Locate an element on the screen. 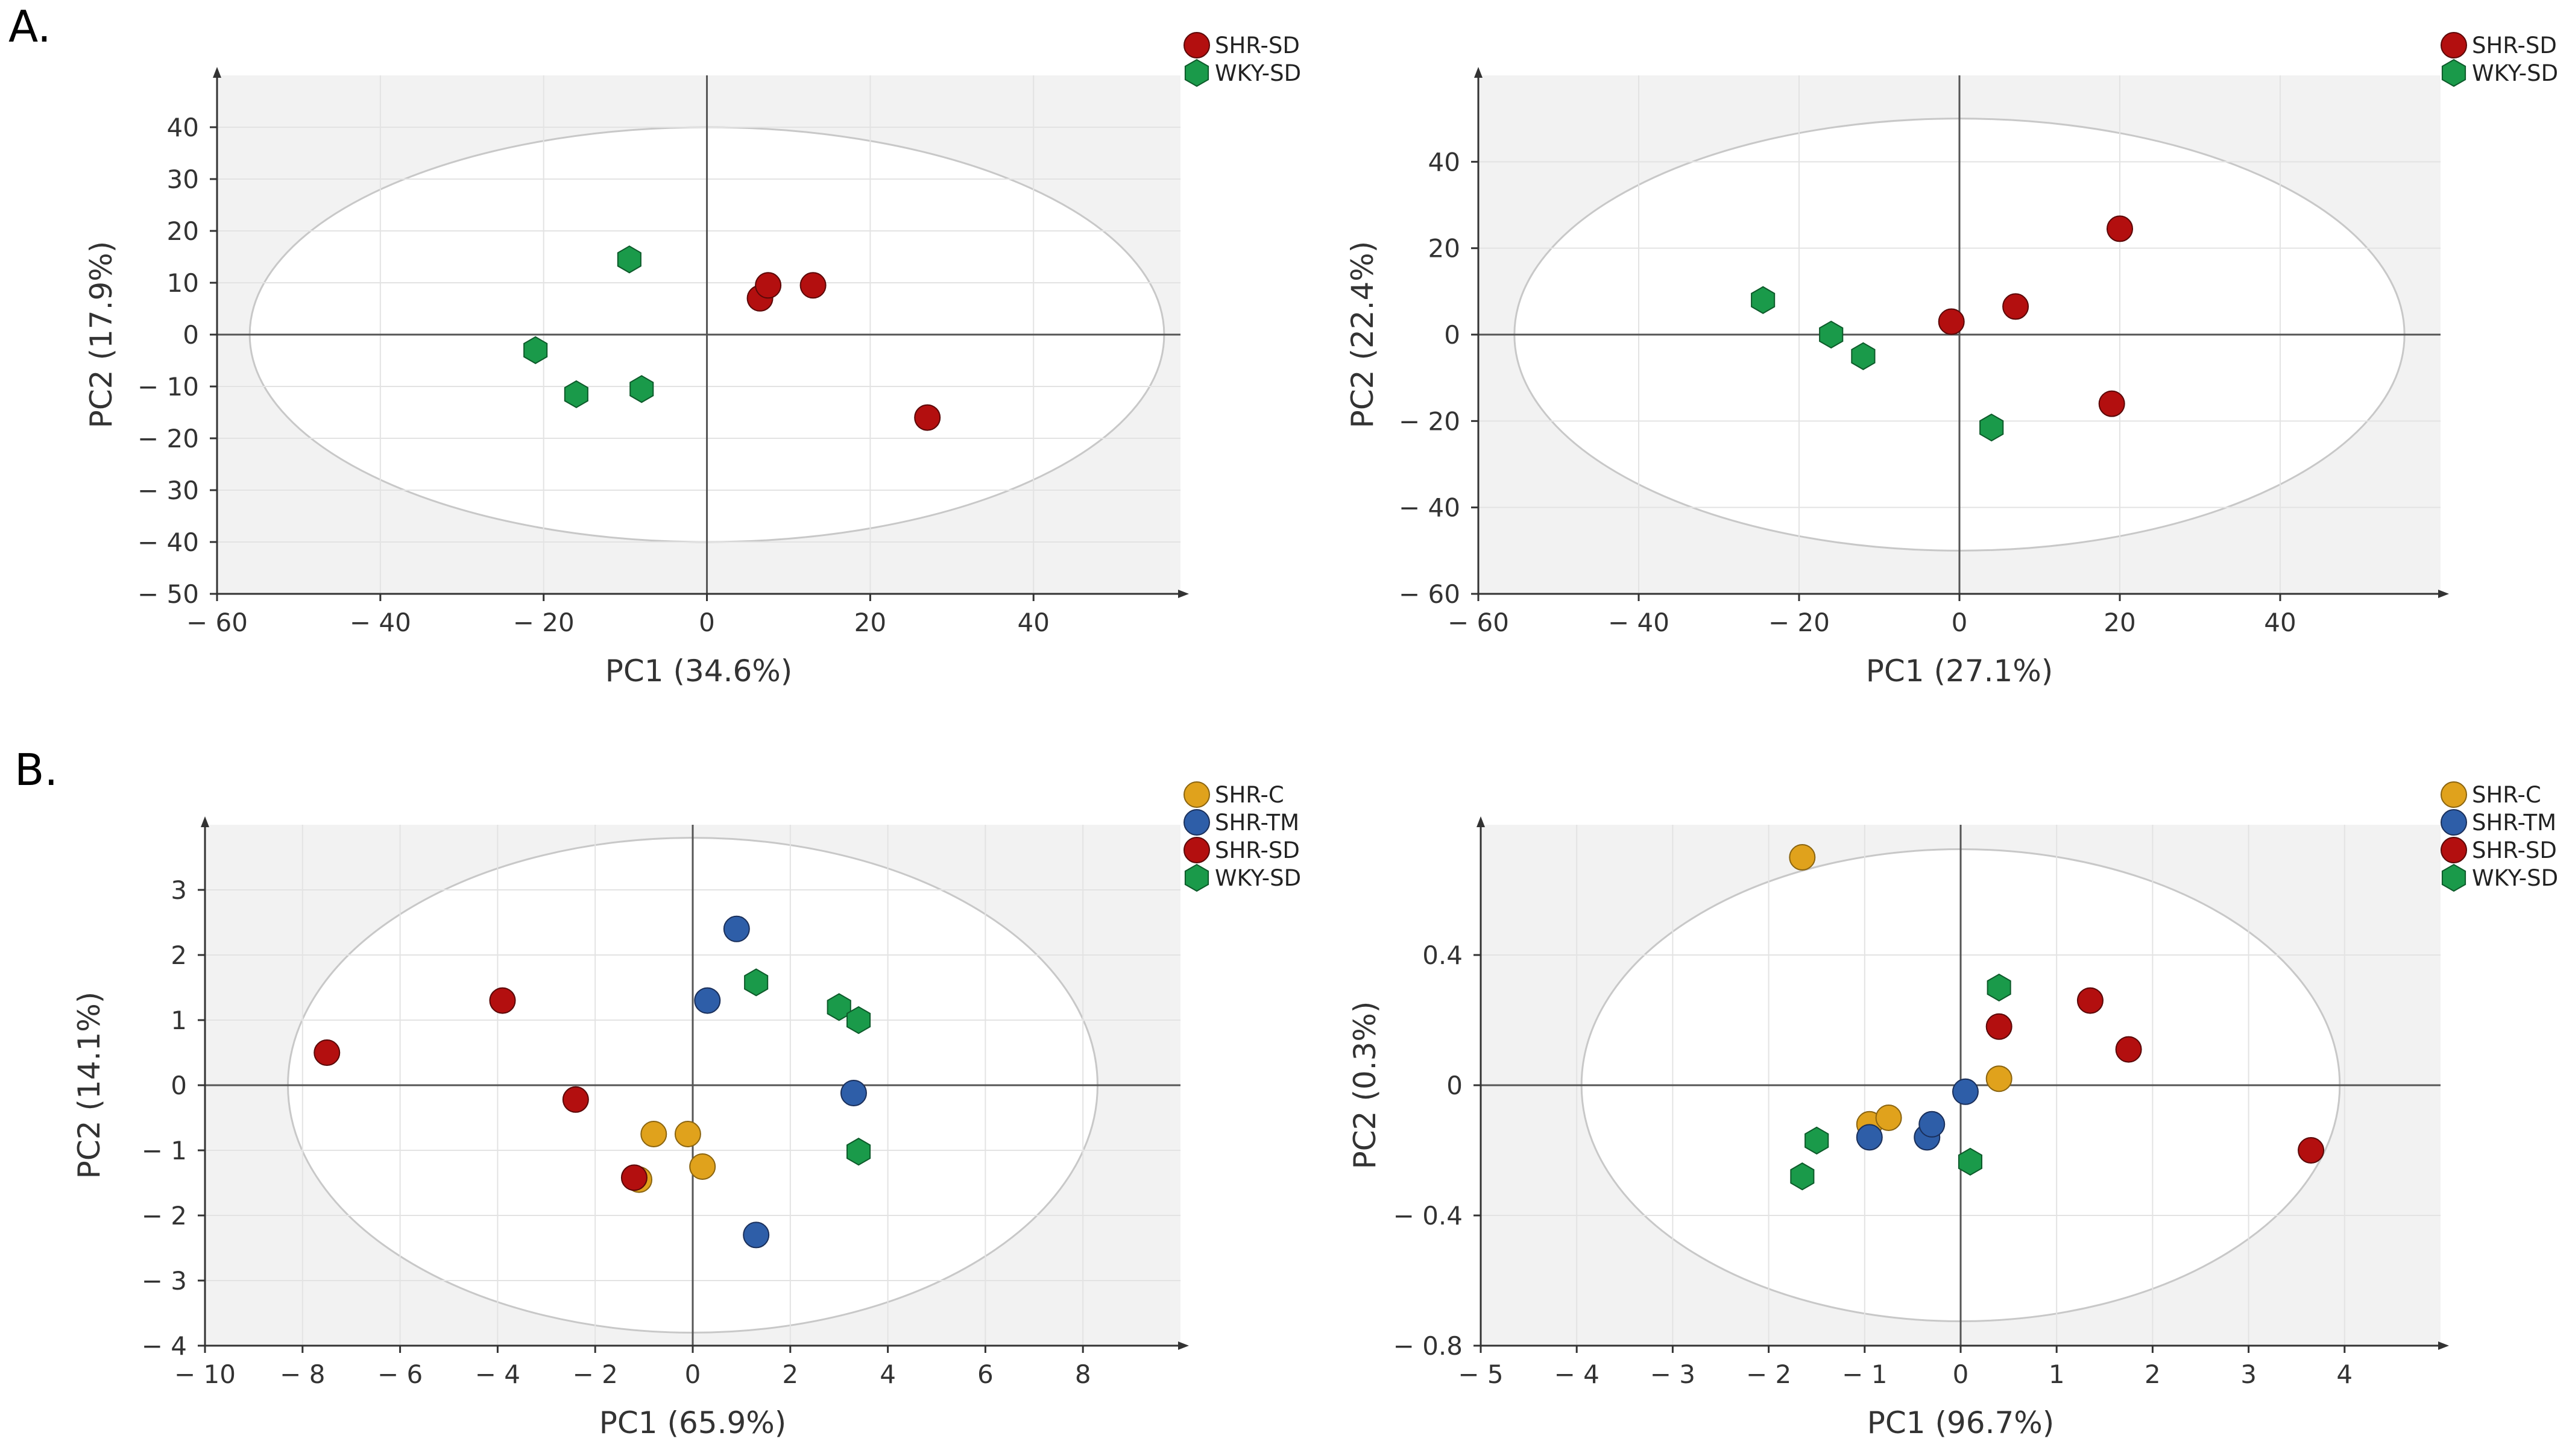 Image resolution: width=2575 pixels, height=1456 pixels. y-axis-arrow-icon is located at coordinates (217, 73).